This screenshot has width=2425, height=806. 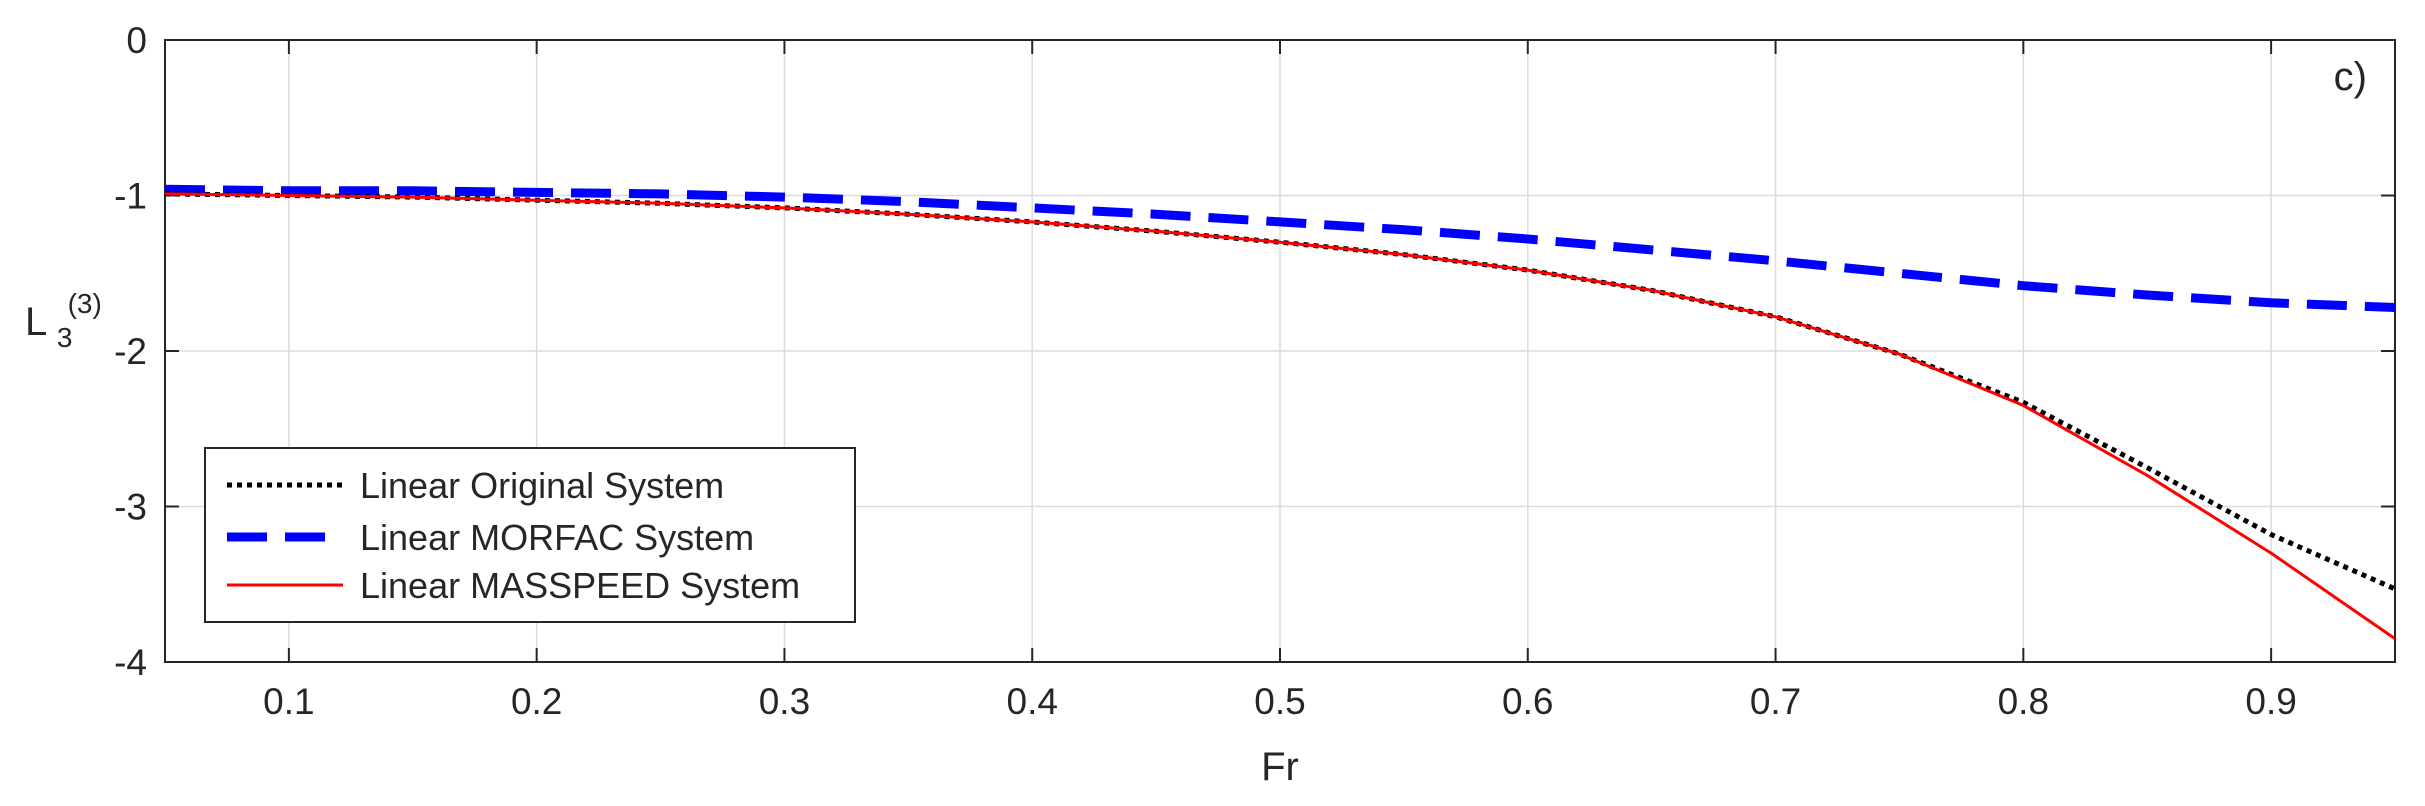 What do you see at coordinates (130, 351) in the screenshot?
I see `y-tick-label: -2` at bounding box center [130, 351].